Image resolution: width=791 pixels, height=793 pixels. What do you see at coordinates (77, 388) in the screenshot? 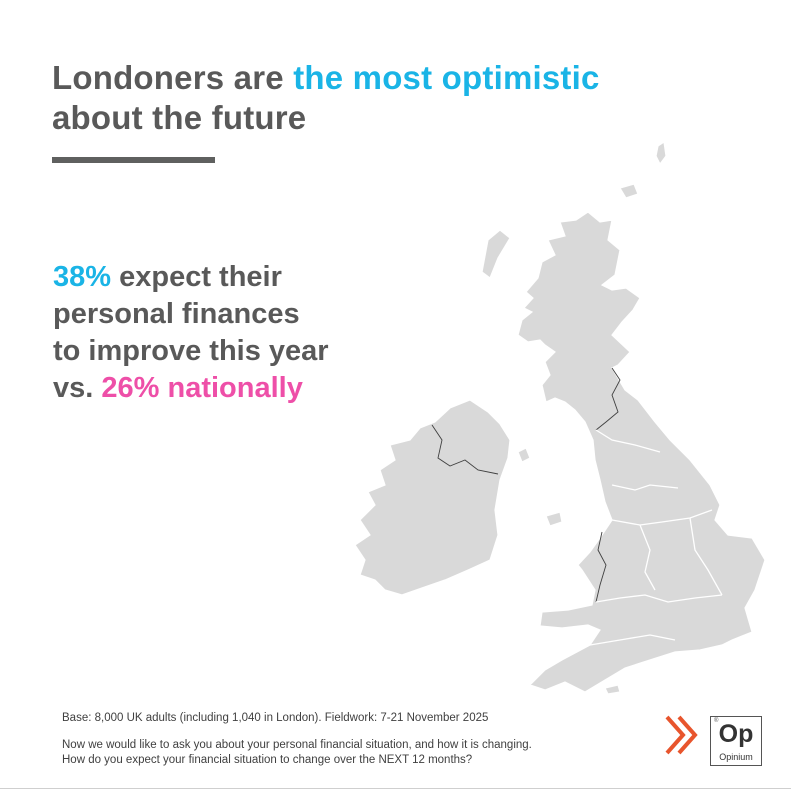
I see `stat-line4-prefix: vs.` at bounding box center [77, 388].